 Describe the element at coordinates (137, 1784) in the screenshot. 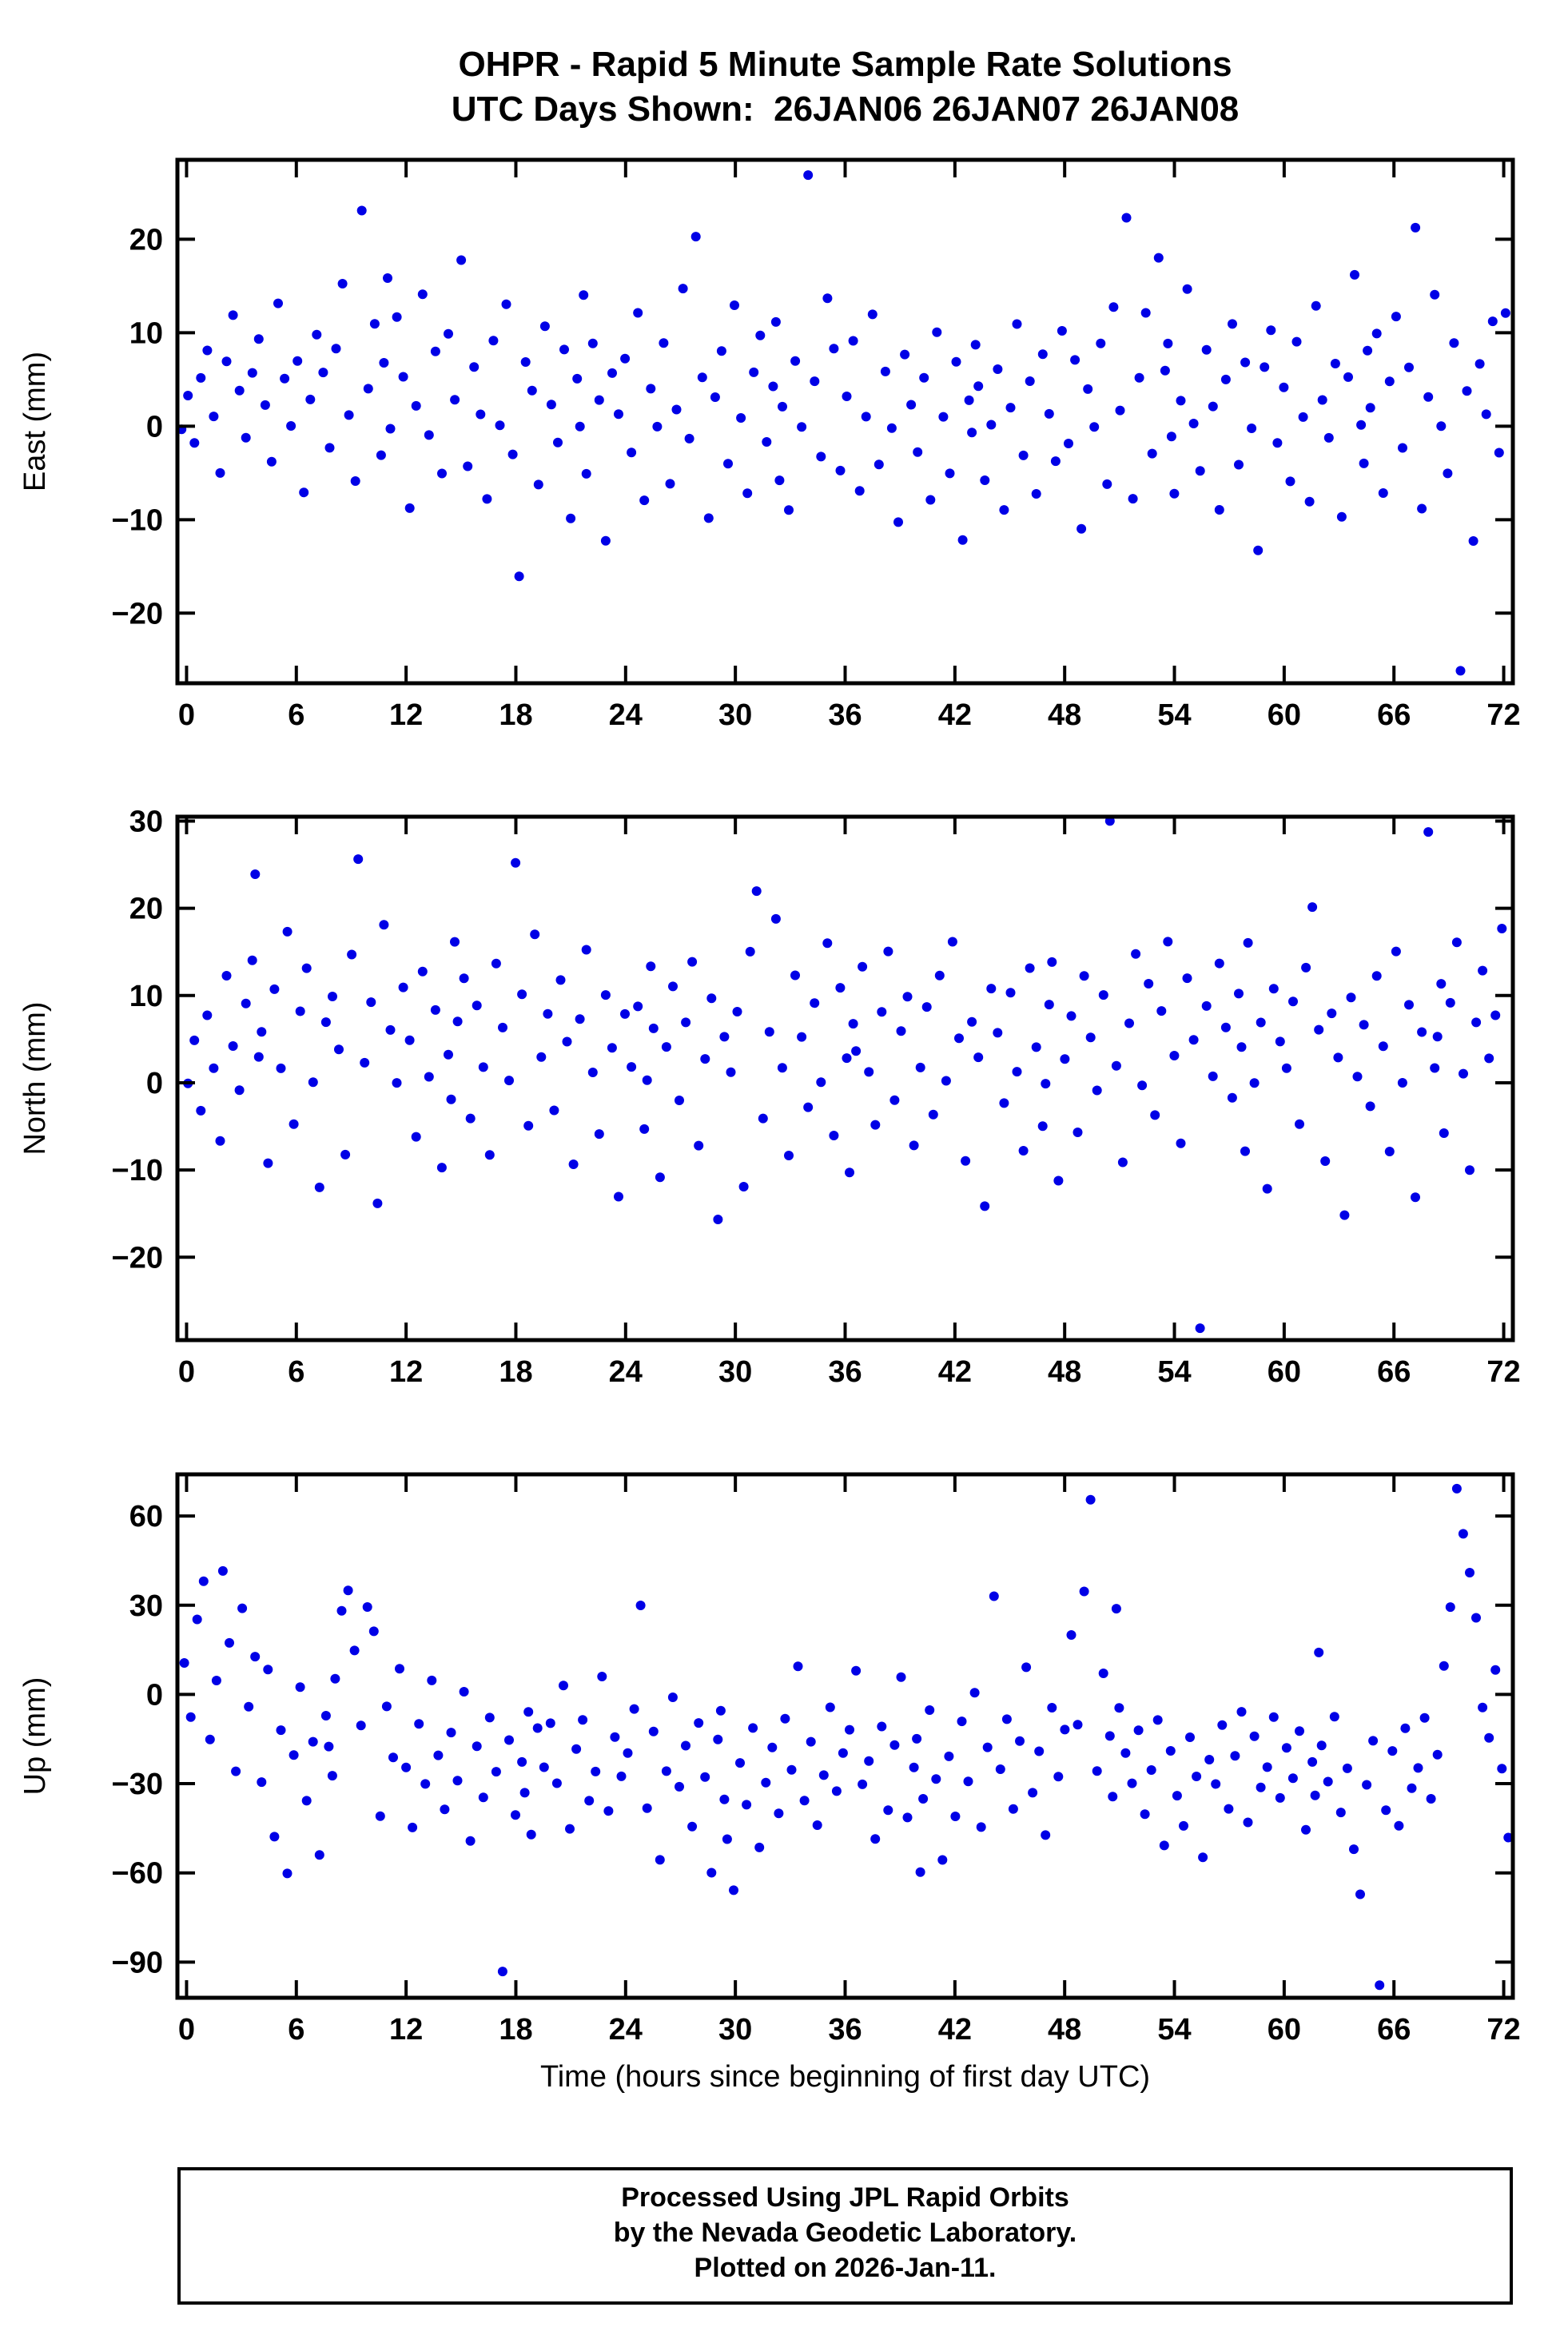

I see `svg-text: −30` at that location.